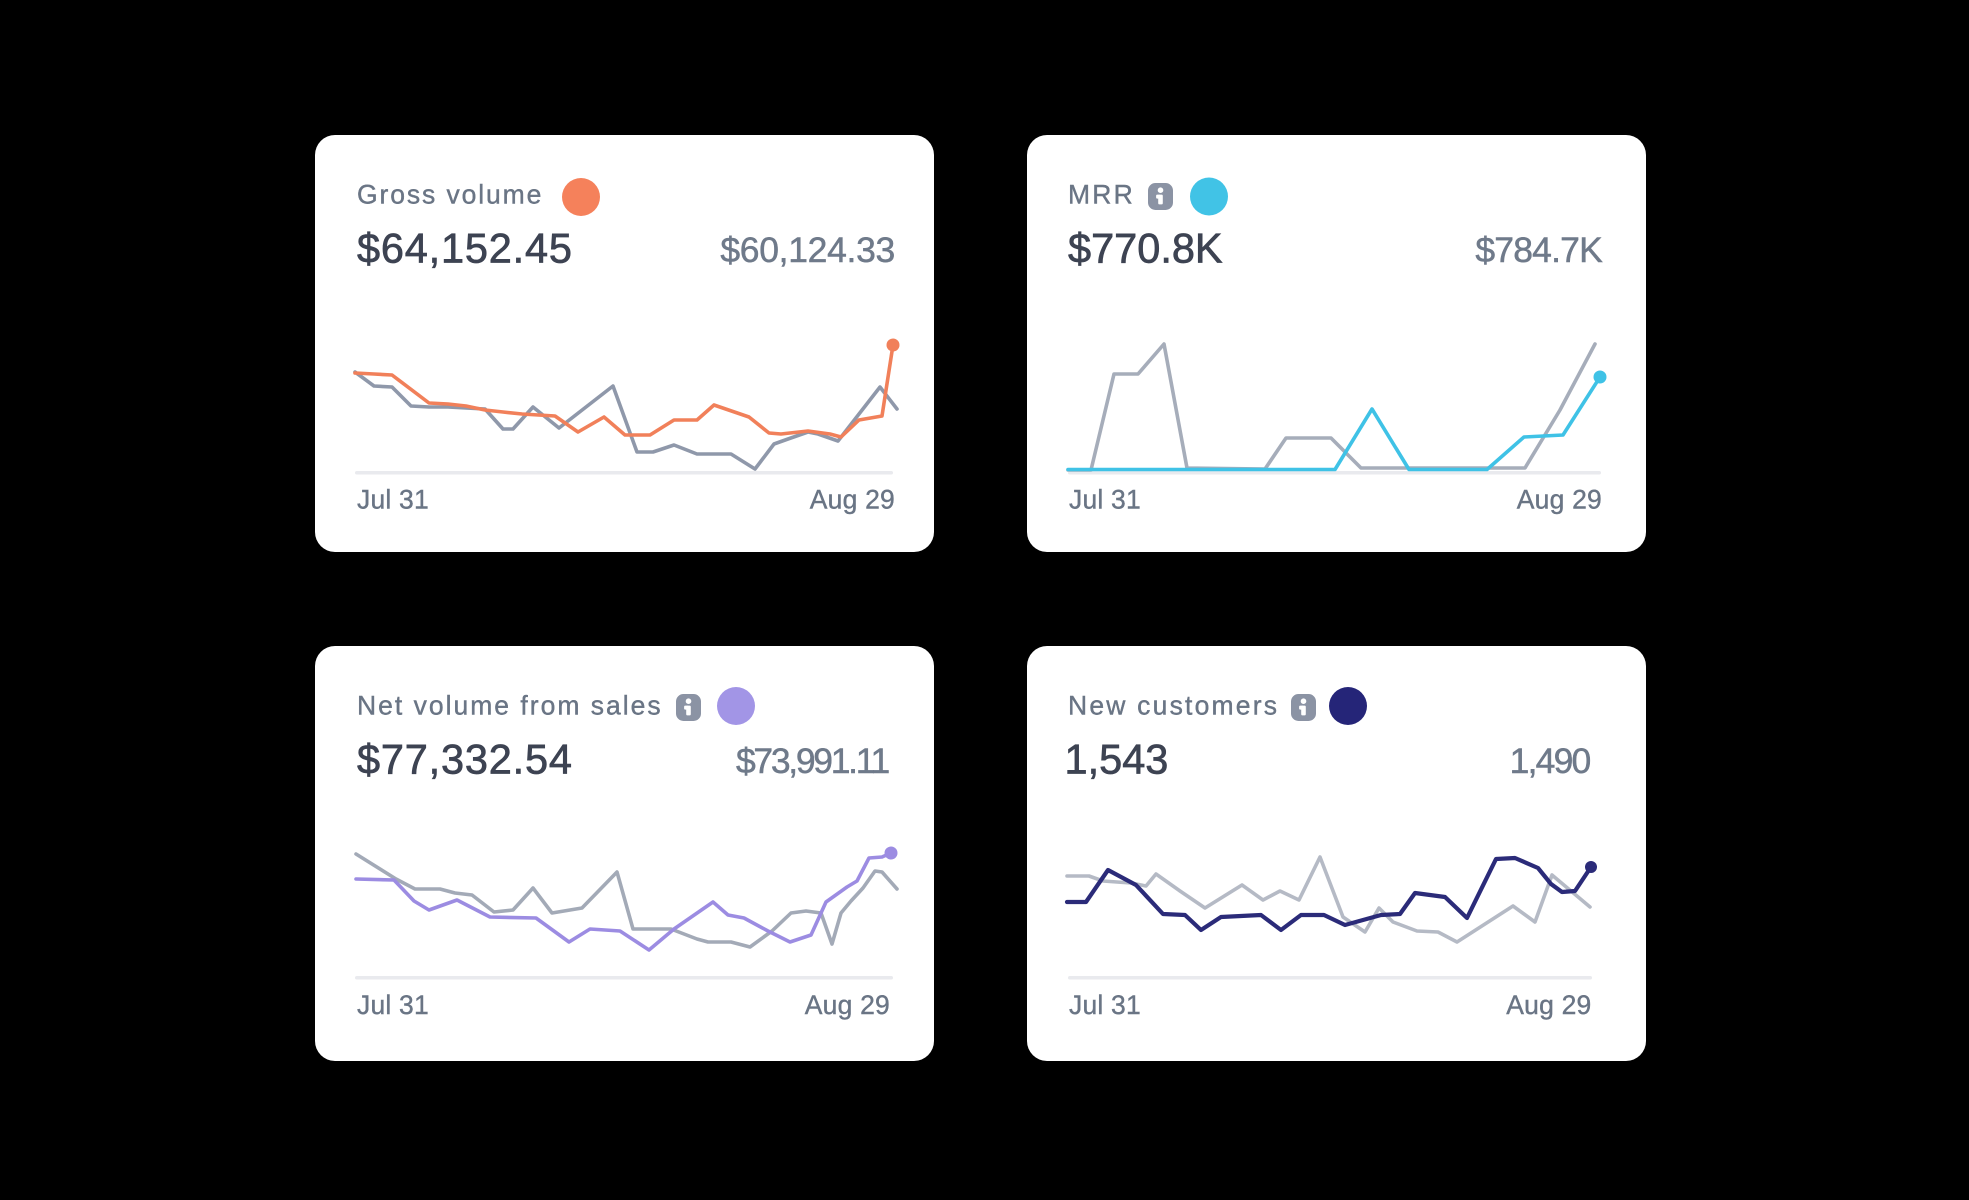 The image size is (1969, 1200). What do you see at coordinates (1101, 194) in the screenshot?
I see `svg-text: MRR` at bounding box center [1101, 194].